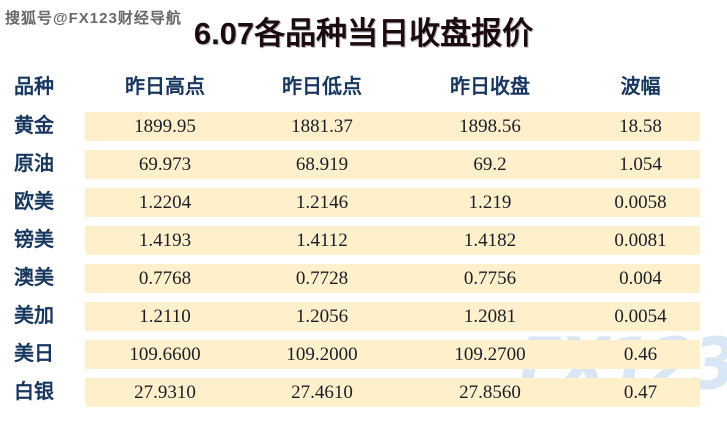 The image size is (727, 426). I want to click on table-row: 美日 109.6600 109.2000 109.2700 0.46, so click(350, 354).